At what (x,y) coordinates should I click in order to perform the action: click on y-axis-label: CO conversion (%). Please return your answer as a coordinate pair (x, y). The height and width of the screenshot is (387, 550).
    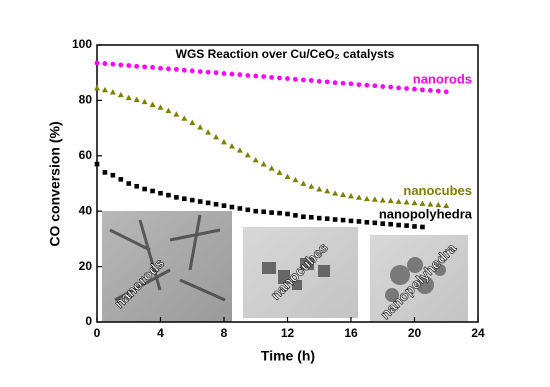
    Looking at the image, I should click on (55, 183).